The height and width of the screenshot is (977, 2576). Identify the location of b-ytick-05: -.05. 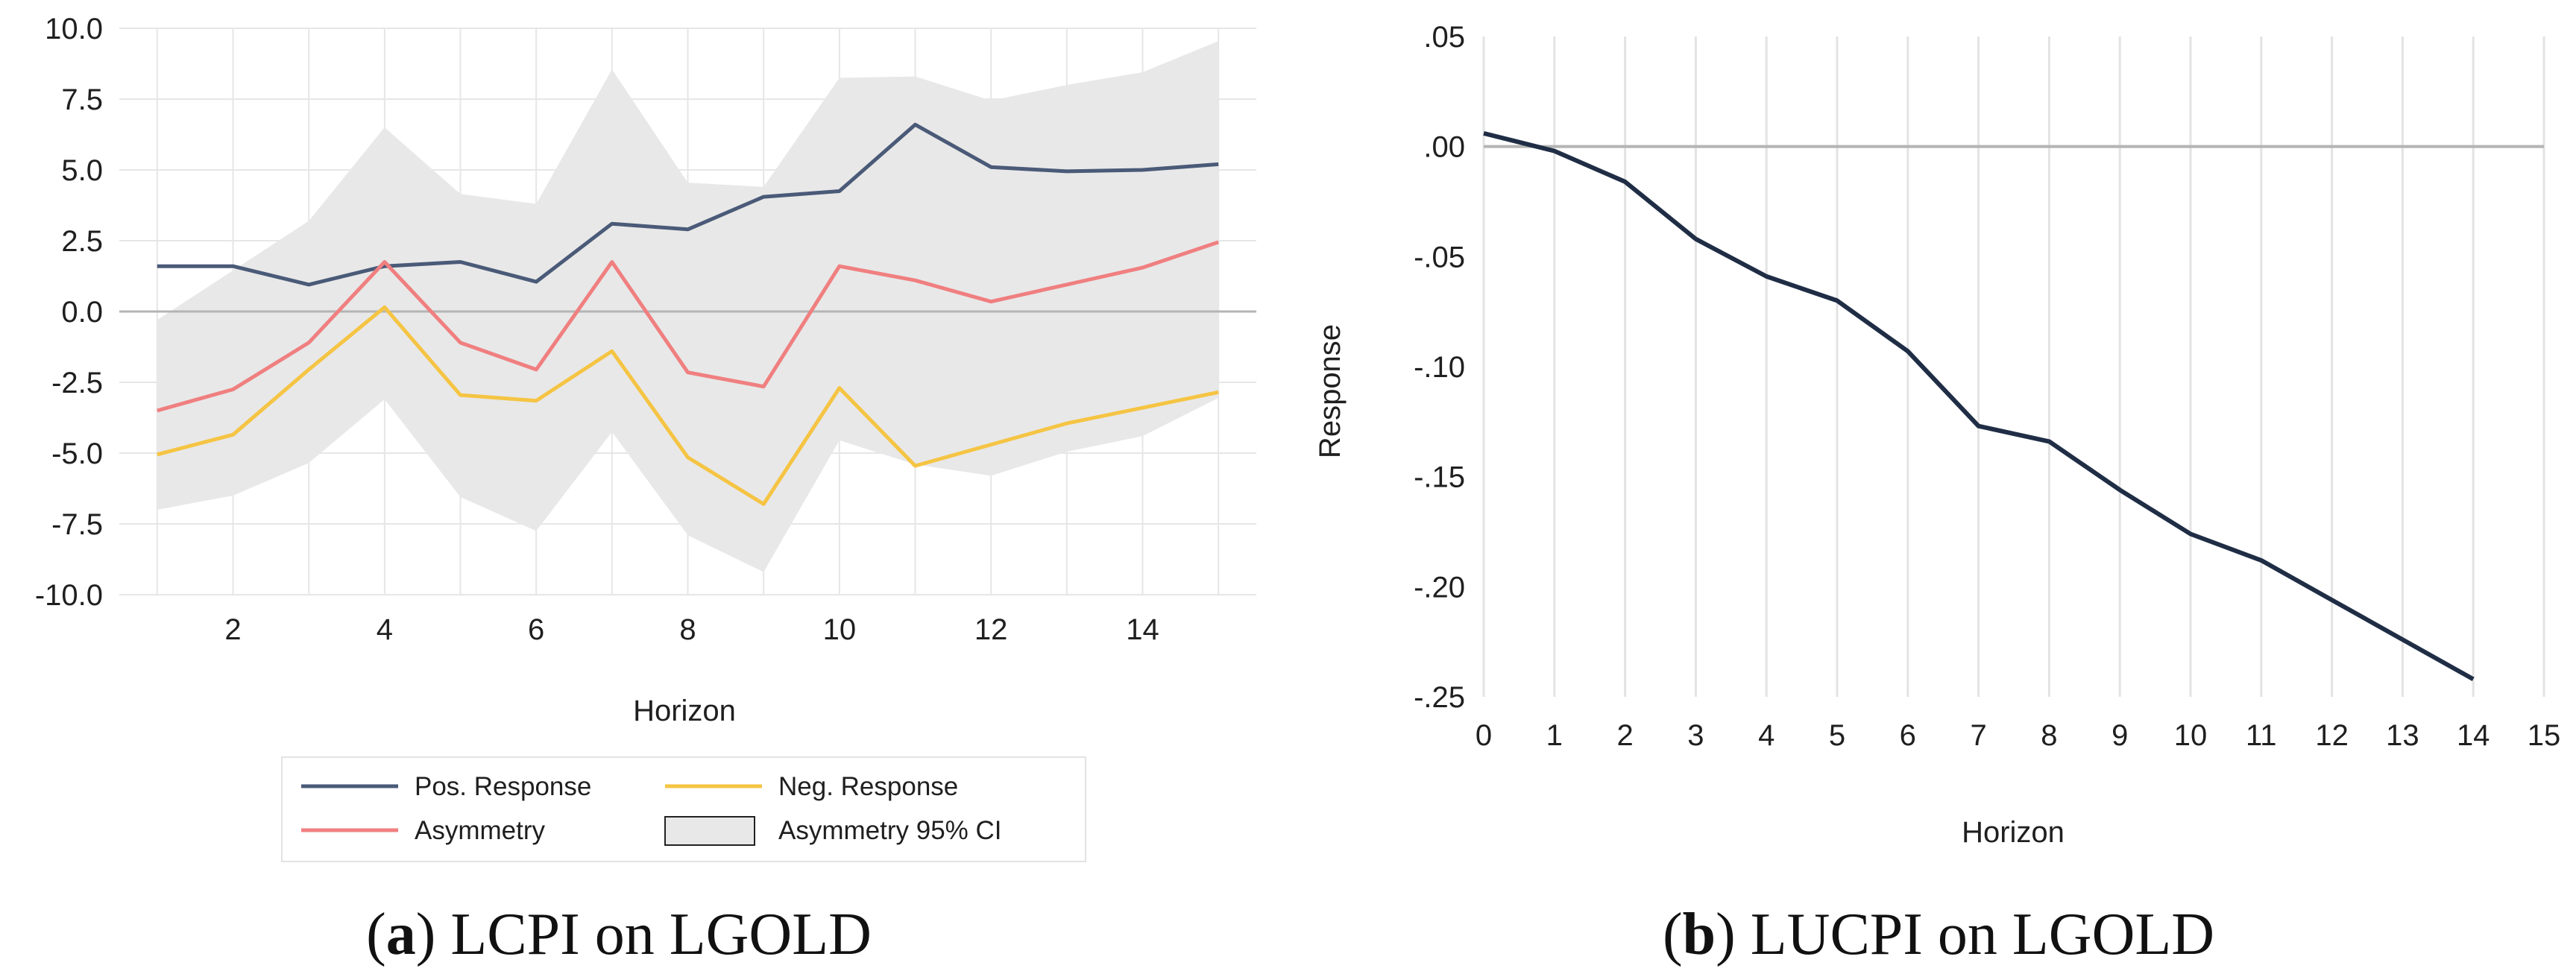
(1439, 257).